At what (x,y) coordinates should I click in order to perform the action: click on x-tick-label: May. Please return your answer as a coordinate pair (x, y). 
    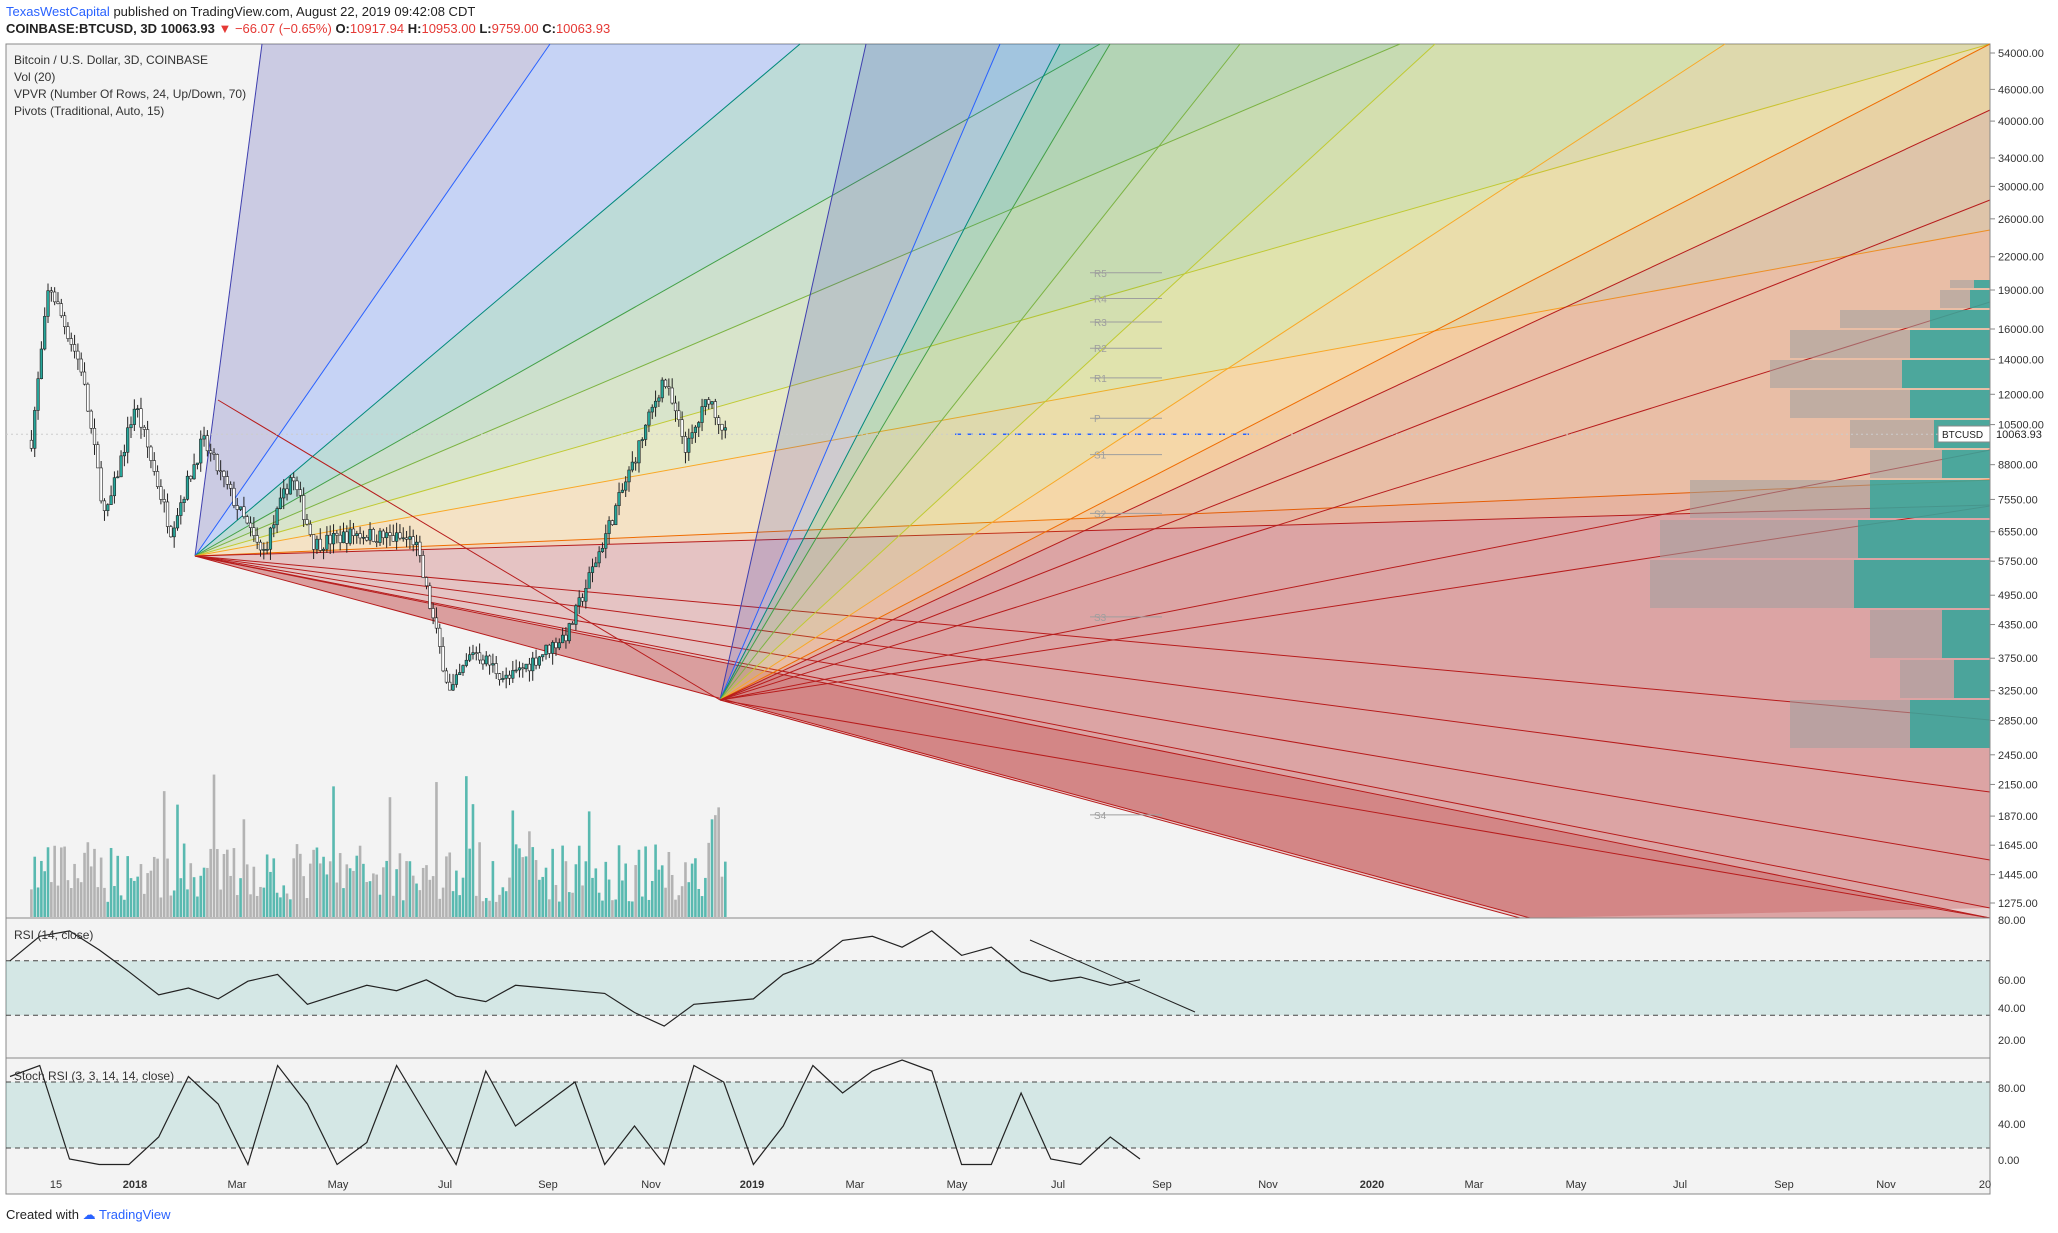
    Looking at the image, I should click on (957, 1185).